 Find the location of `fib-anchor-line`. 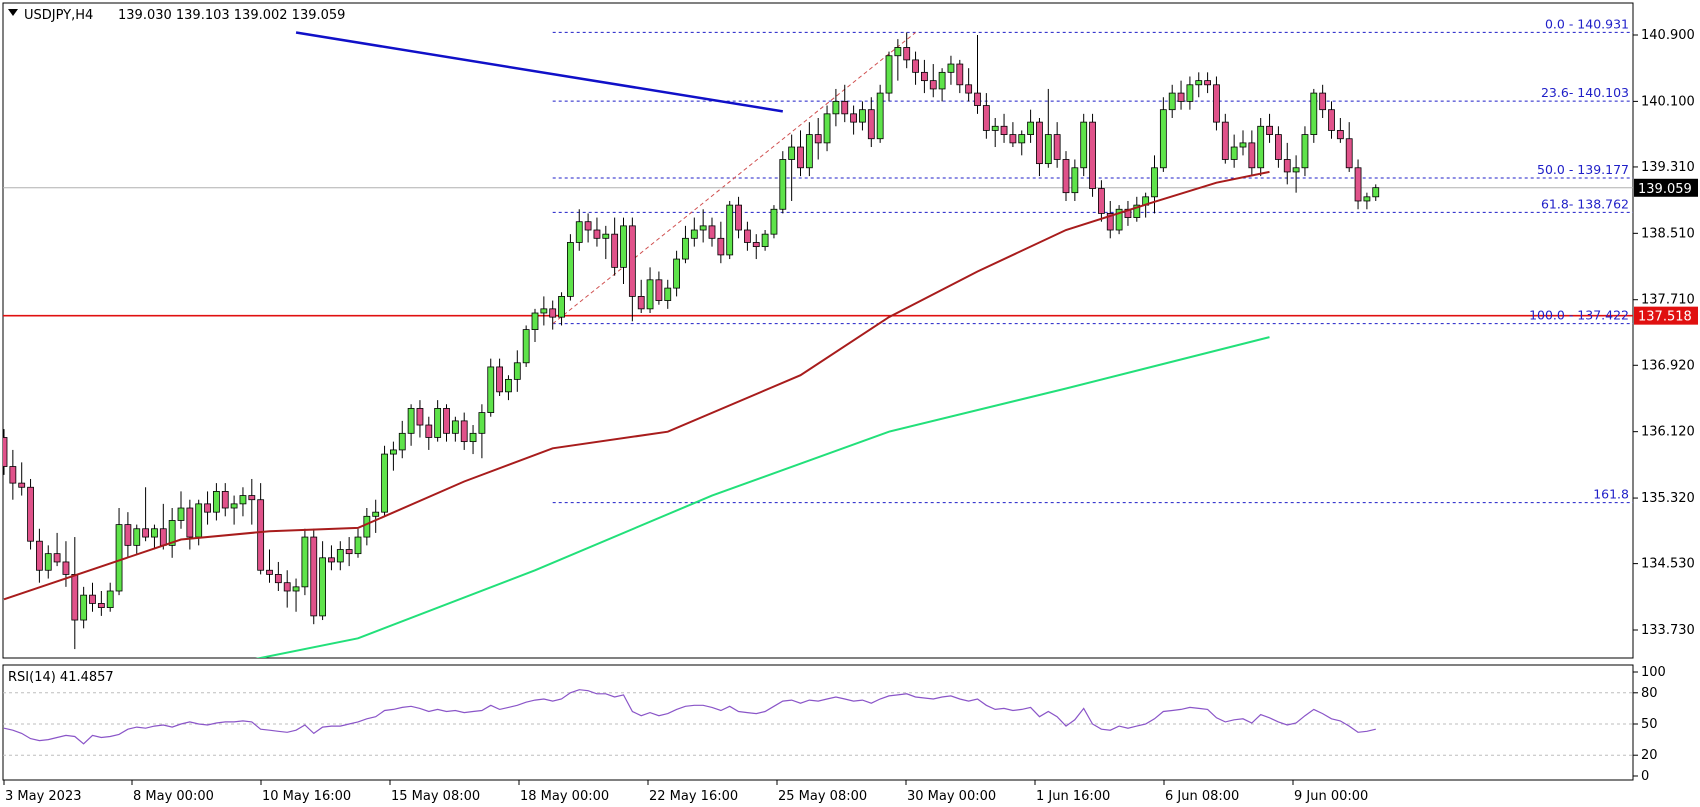

fib-anchor-line is located at coordinates (734, 178).